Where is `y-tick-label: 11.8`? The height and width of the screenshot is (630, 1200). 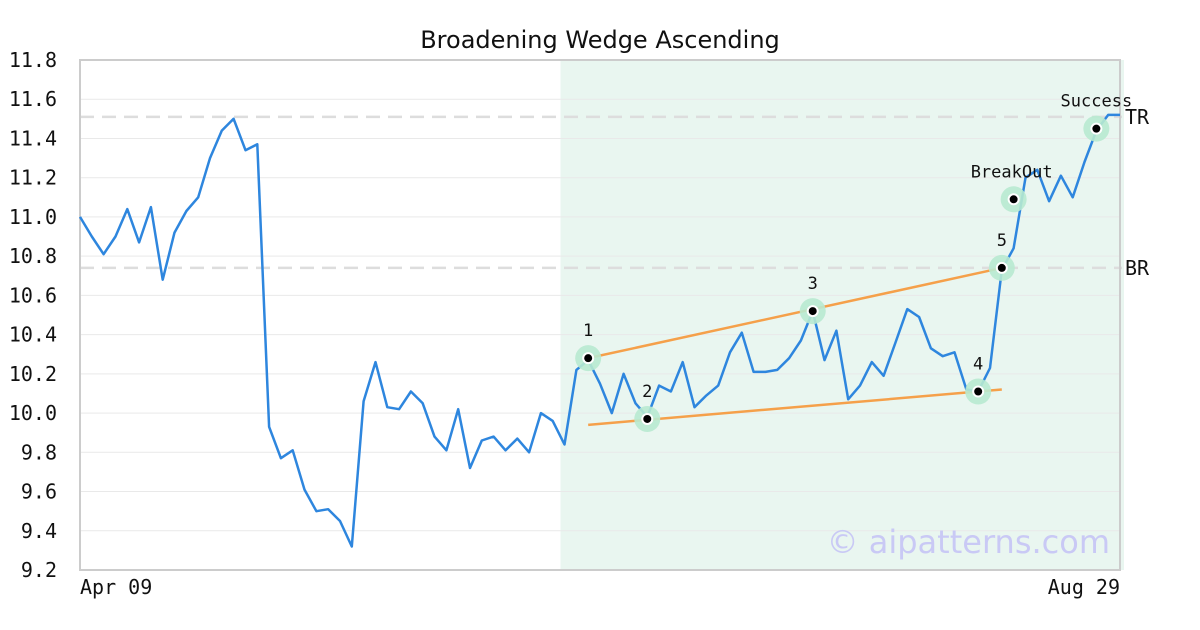
y-tick-label: 11.8 is located at coordinates (33, 60).